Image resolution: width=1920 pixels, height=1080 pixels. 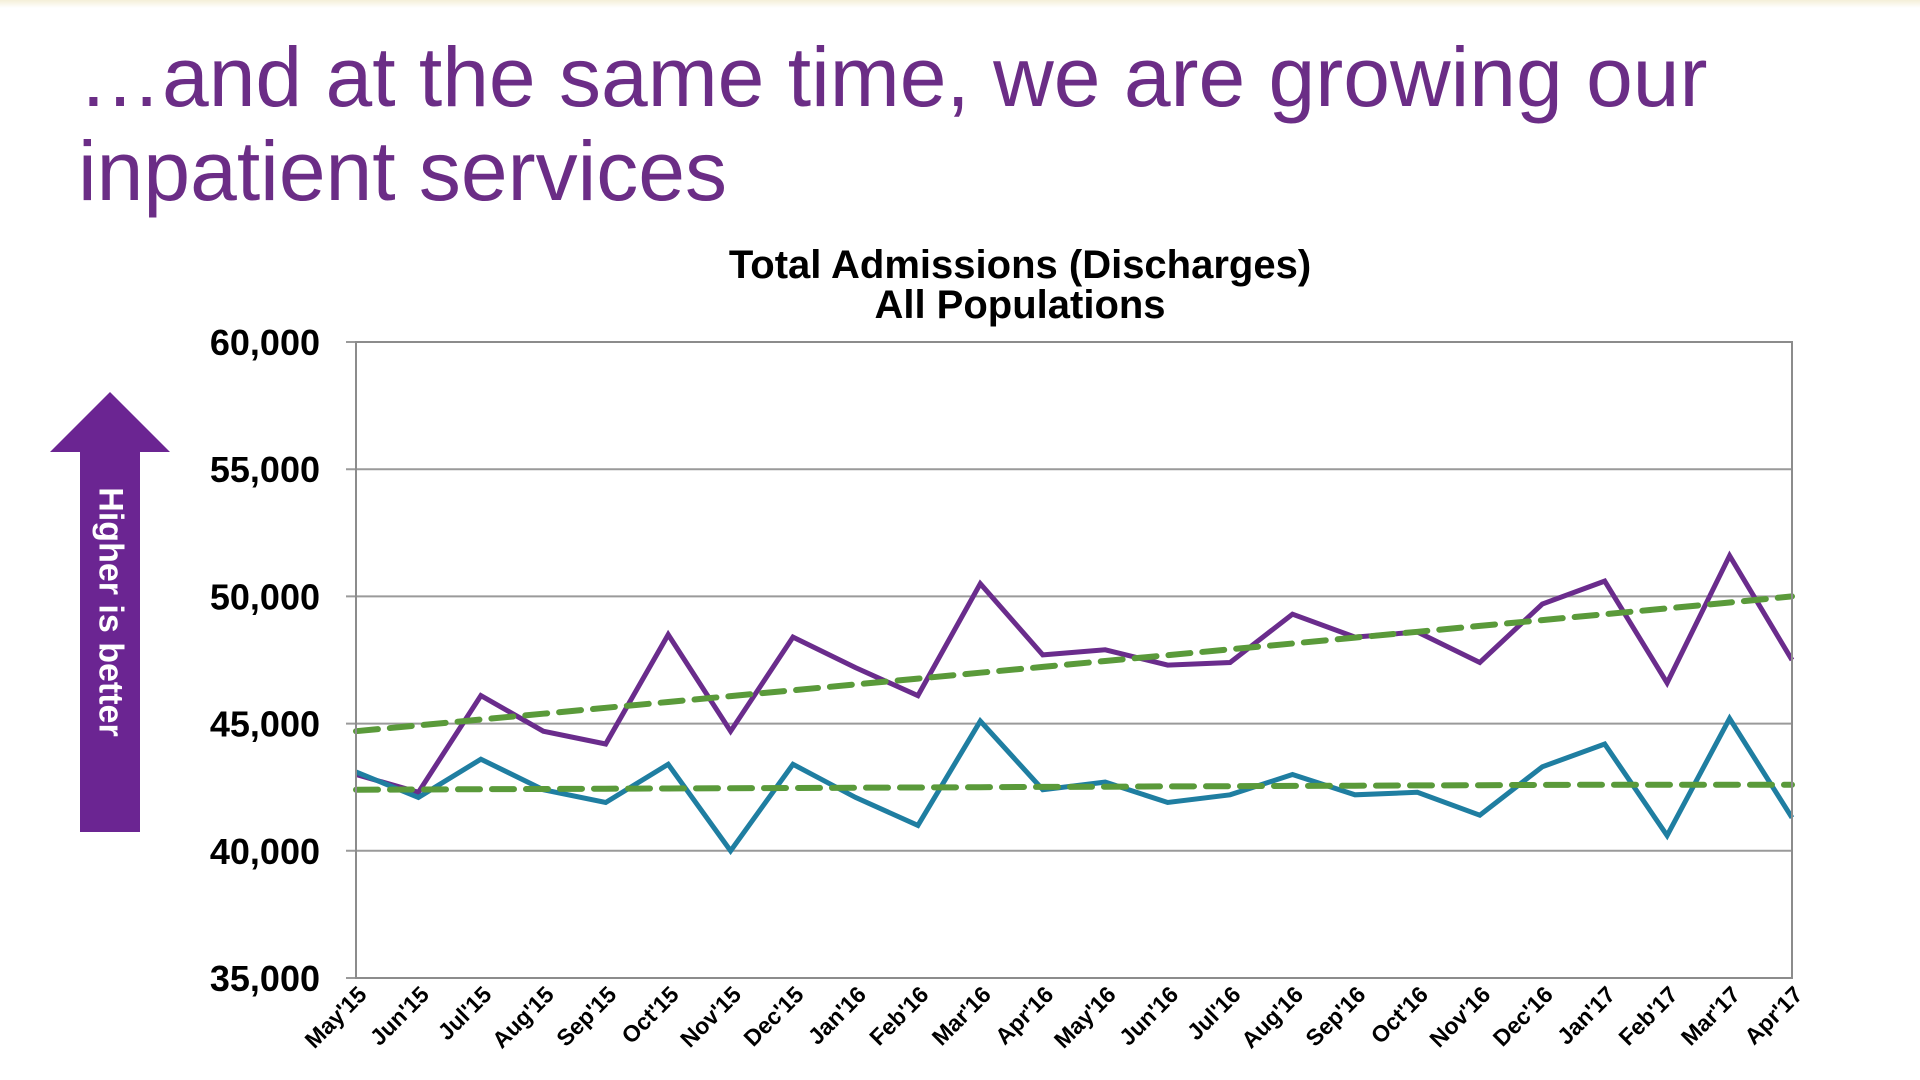 I want to click on up-arrow-shape, so click(x=110, y=612).